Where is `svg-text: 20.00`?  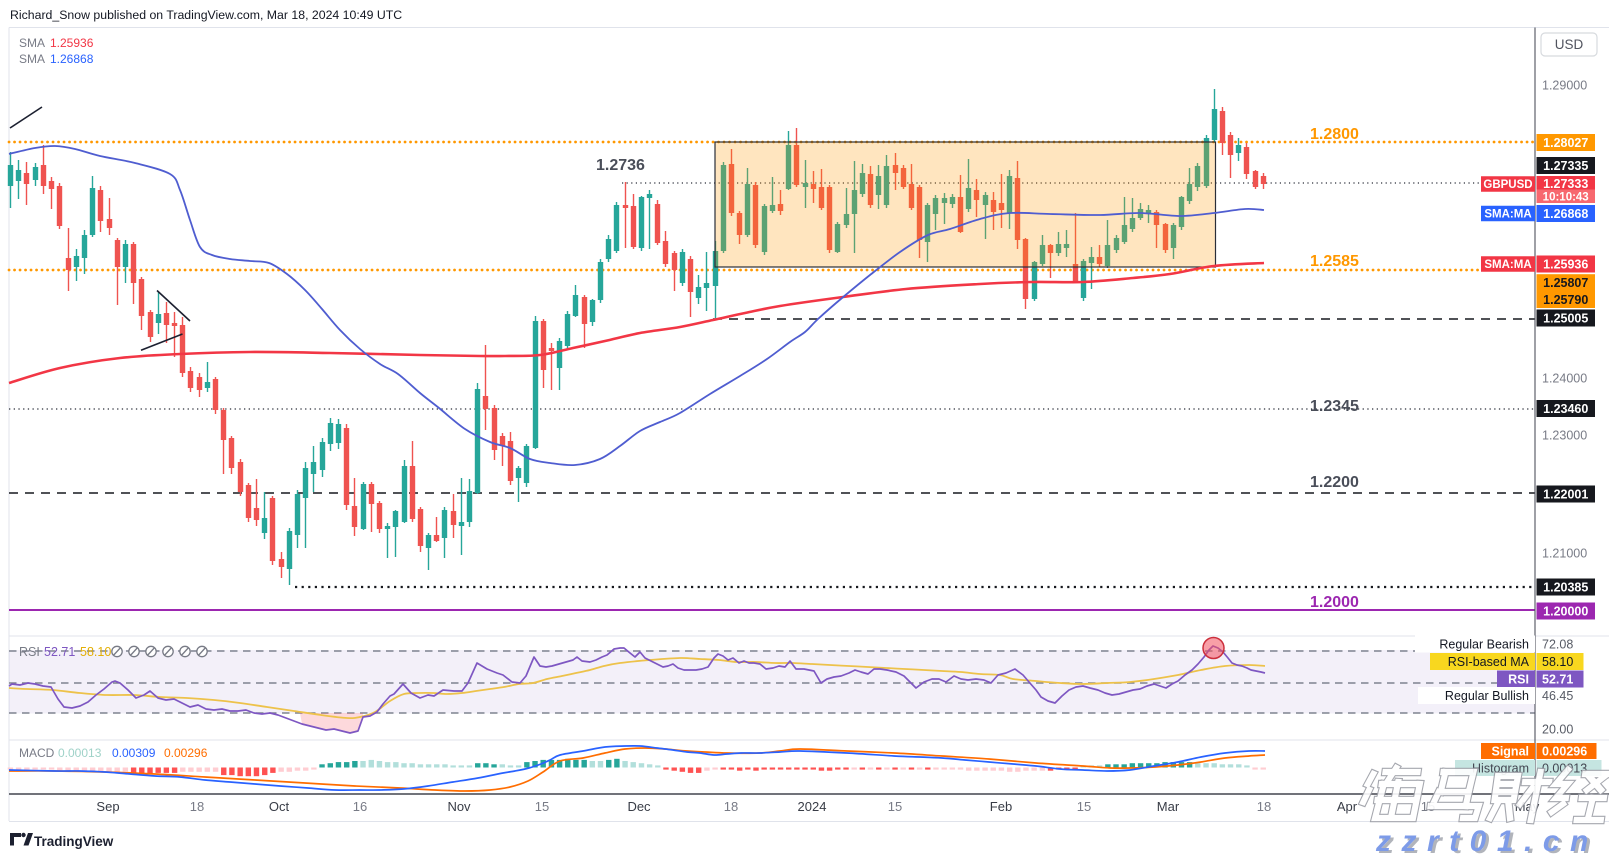
svg-text: 20.00 is located at coordinates (1557, 730).